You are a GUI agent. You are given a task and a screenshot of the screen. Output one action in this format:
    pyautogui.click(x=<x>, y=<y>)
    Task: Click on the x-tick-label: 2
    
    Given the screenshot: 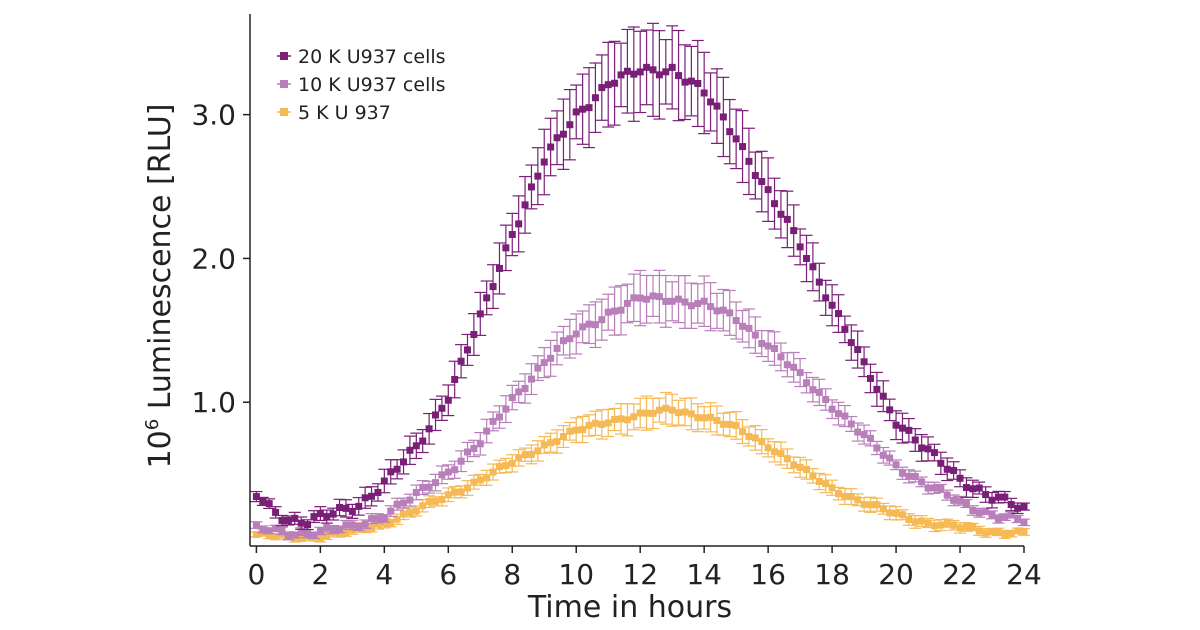 What is the action you would take?
    pyautogui.click(x=320, y=574)
    